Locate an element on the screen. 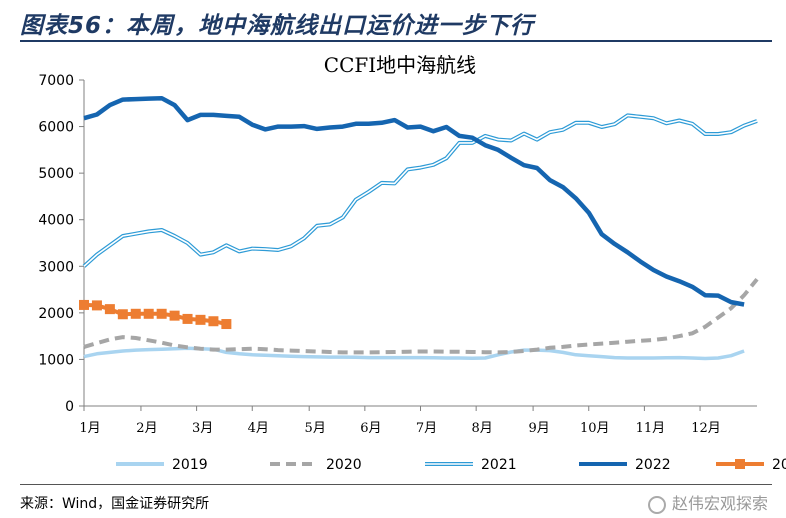 This screenshot has height=518, width=786. wechat-icon is located at coordinates (656, 504).